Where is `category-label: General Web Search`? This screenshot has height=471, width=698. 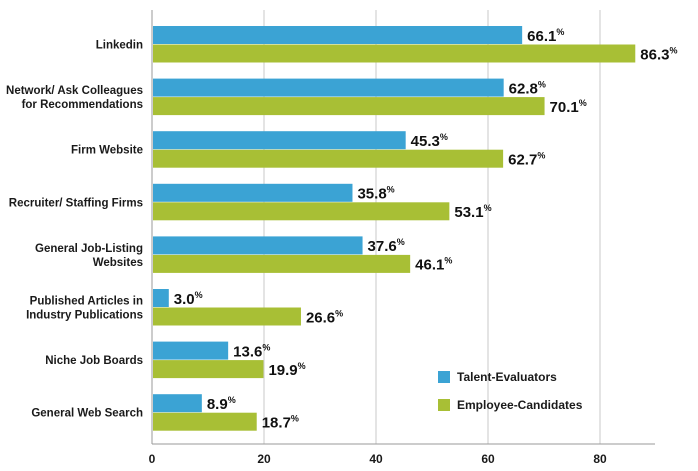
category-label: General Web Search is located at coordinates (87, 414).